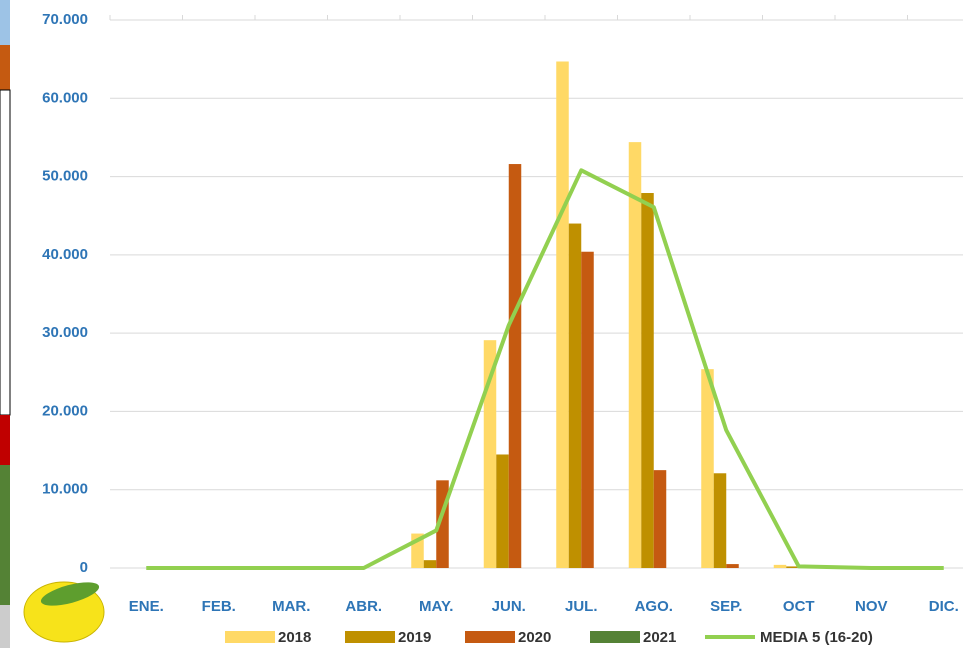 The image size is (963, 648). What do you see at coordinates (65, 254) in the screenshot?
I see `y-tick-label: 40.000` at bounding box center [65, 254].